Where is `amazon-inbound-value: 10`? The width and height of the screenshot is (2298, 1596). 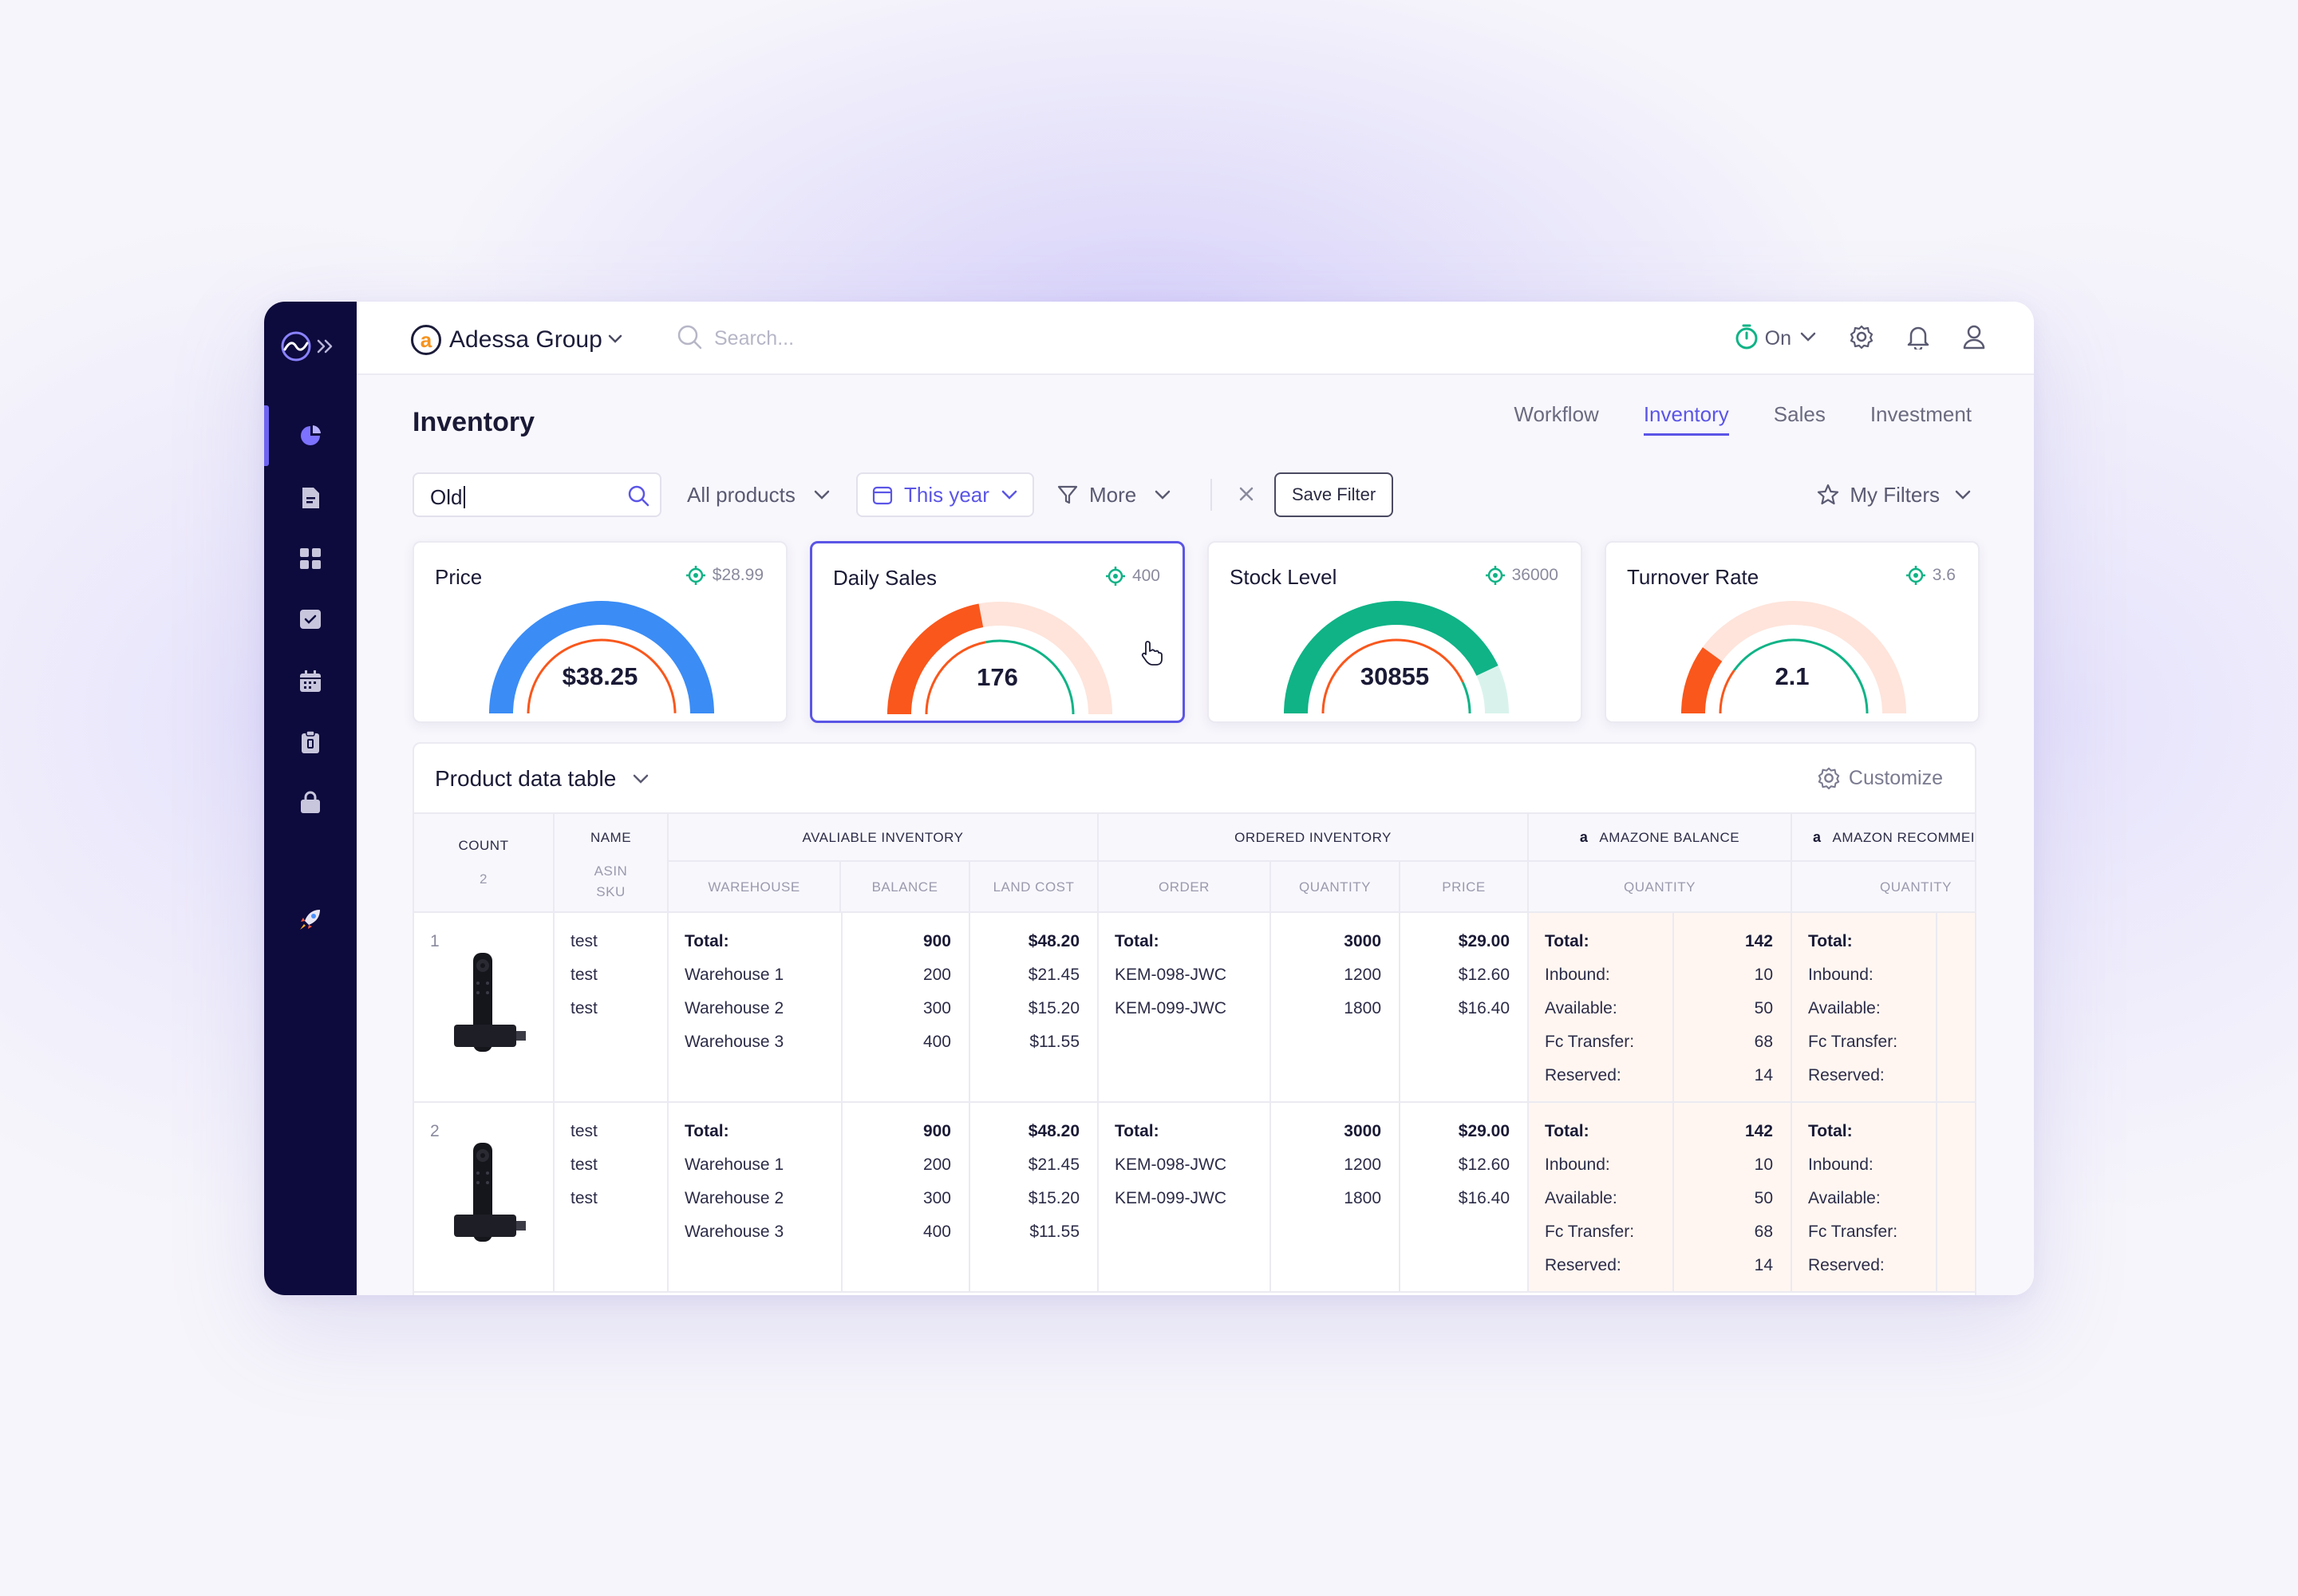
amazon-inbound-value: 10 is located at coordinates (1764, 1165).